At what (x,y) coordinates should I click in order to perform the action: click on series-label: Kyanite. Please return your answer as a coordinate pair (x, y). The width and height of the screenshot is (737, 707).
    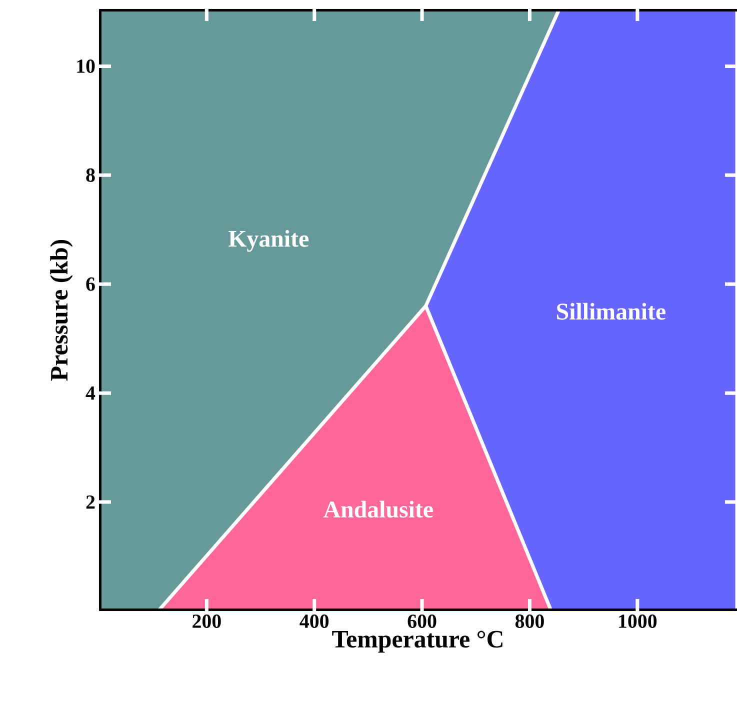
    Looking at the image, I should click on (268, 241).